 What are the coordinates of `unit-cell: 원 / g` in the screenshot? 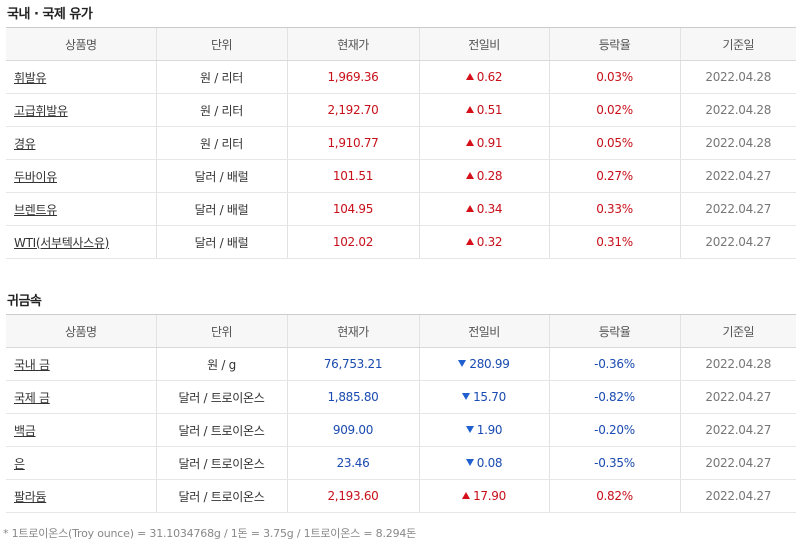 It's located at (221, 364).